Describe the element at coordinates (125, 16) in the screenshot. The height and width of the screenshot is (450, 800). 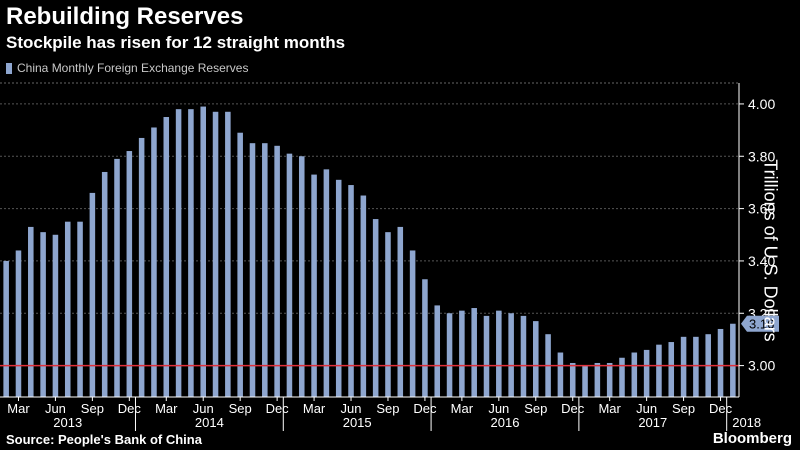
I see `chart-title: Rebuilding Reserves` at that location.